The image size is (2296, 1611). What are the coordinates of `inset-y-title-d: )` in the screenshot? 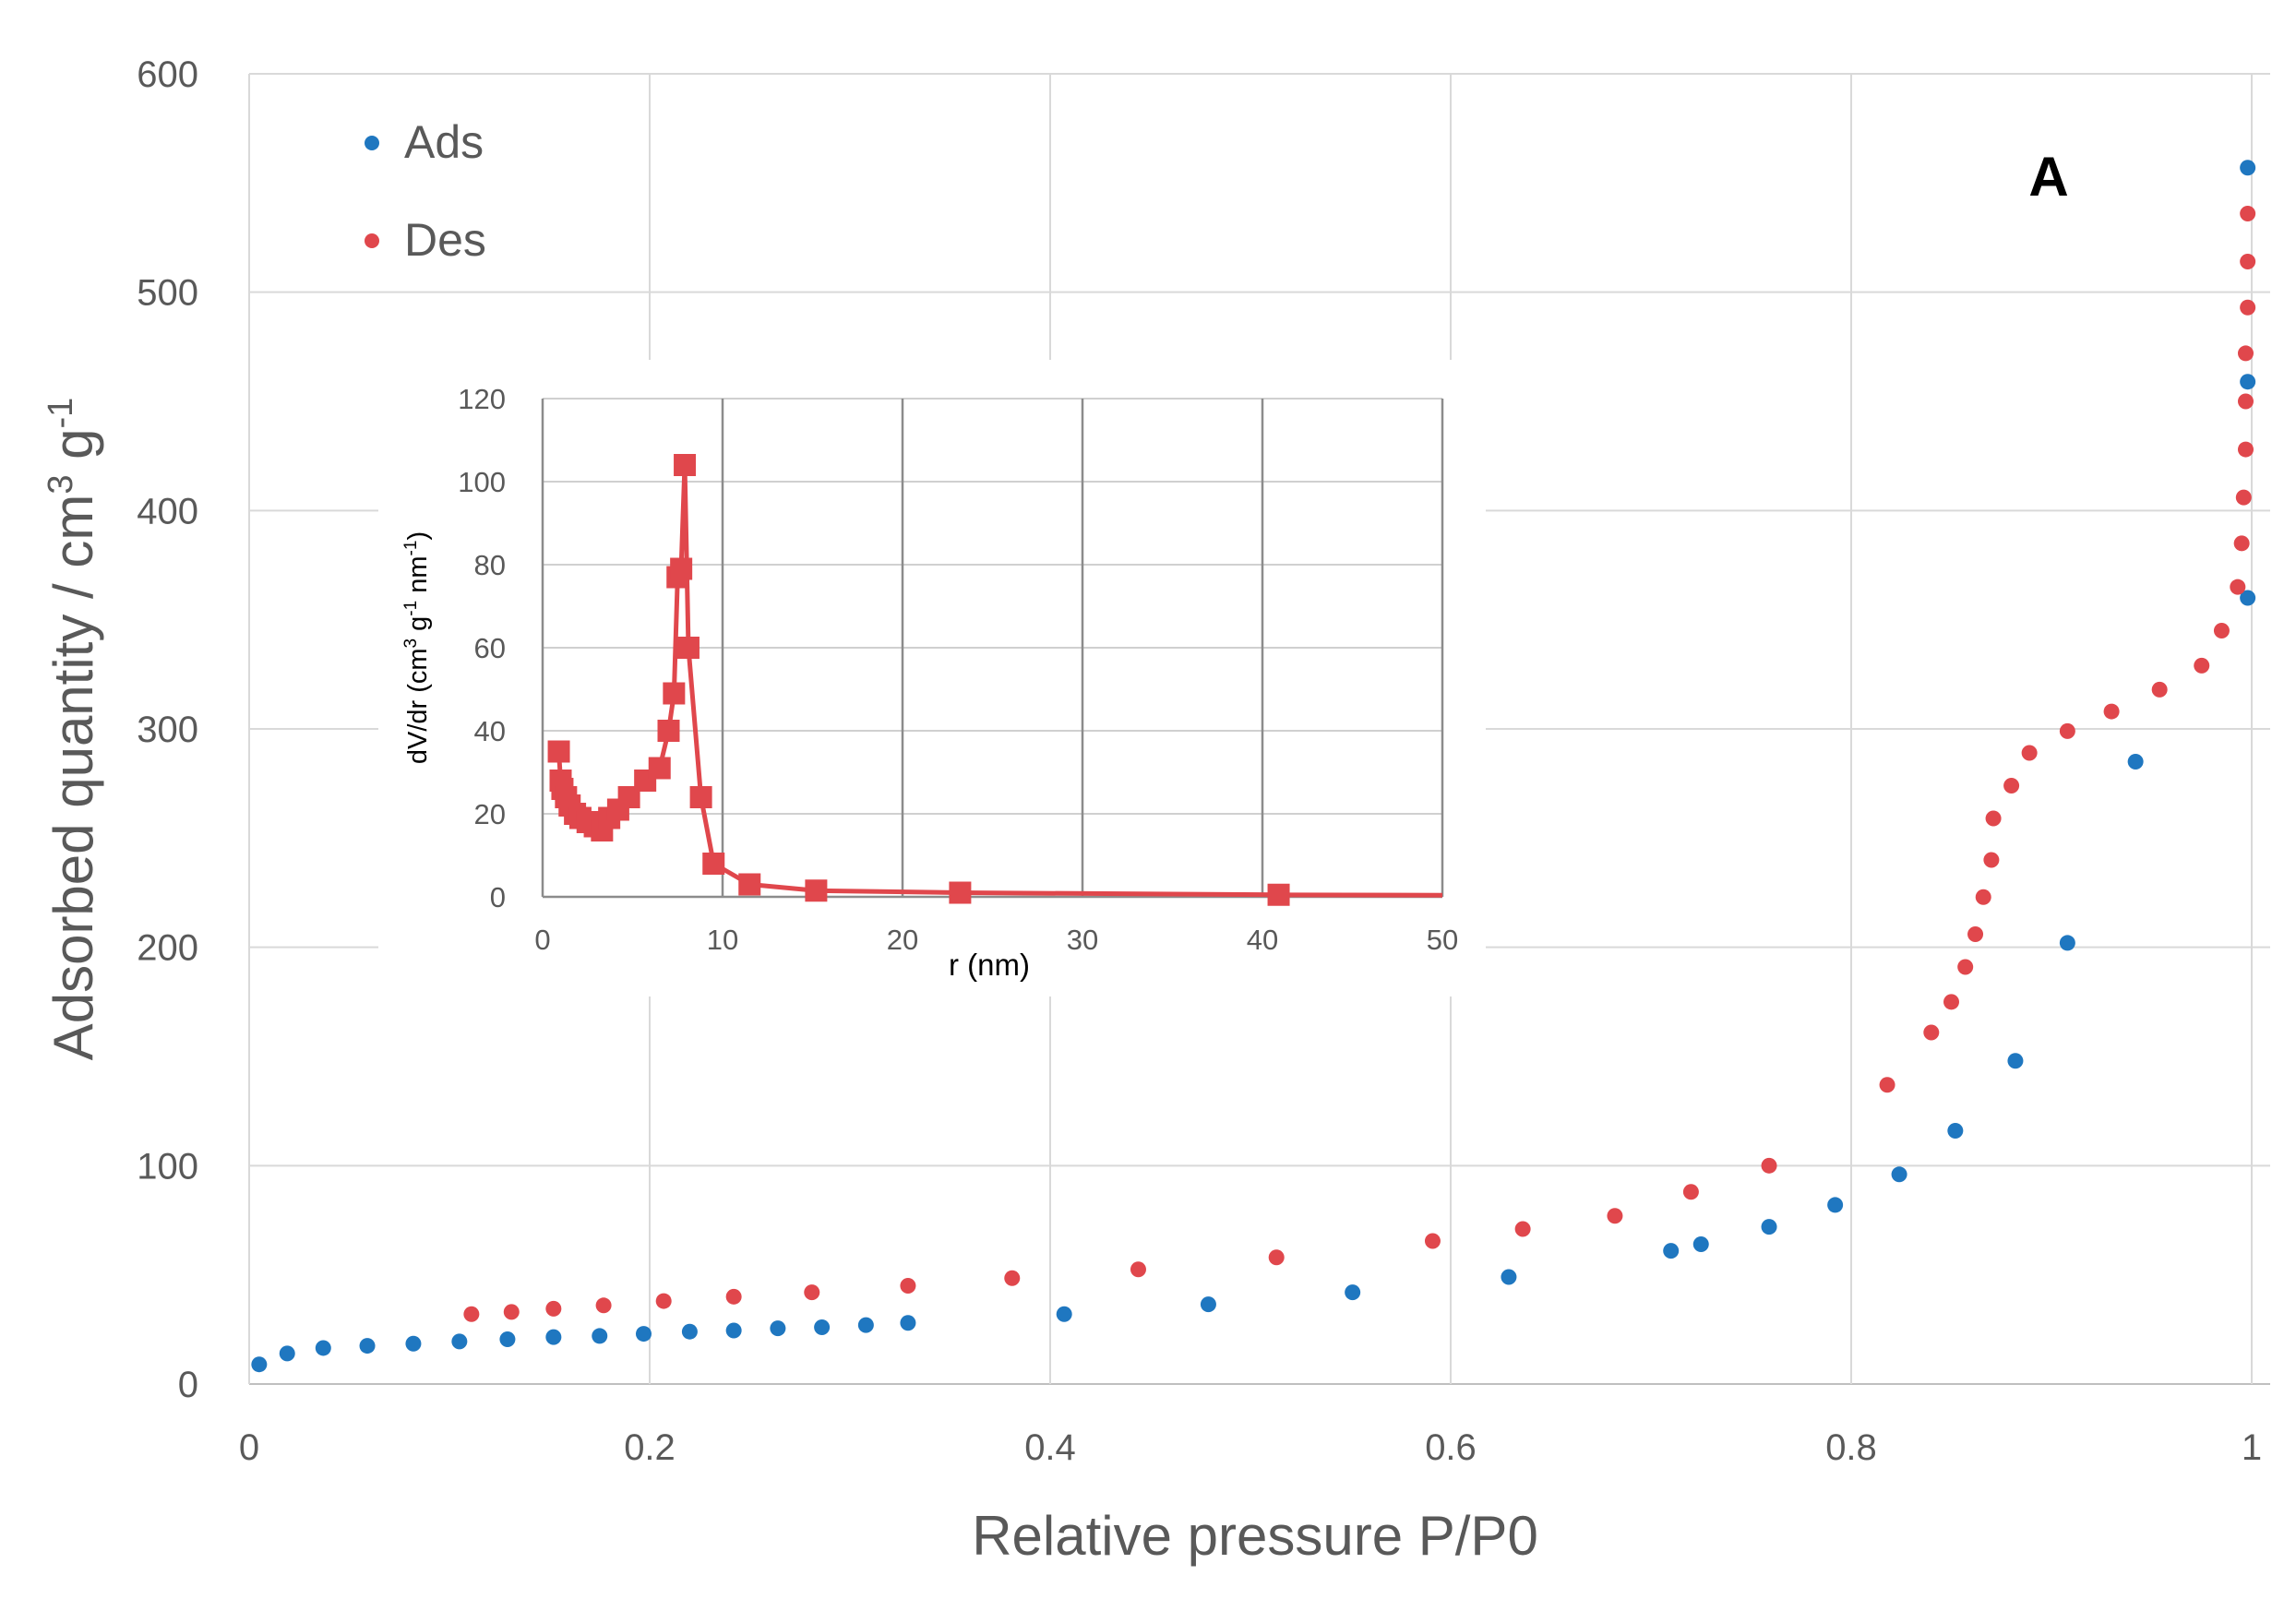 It's located at (418, 536).